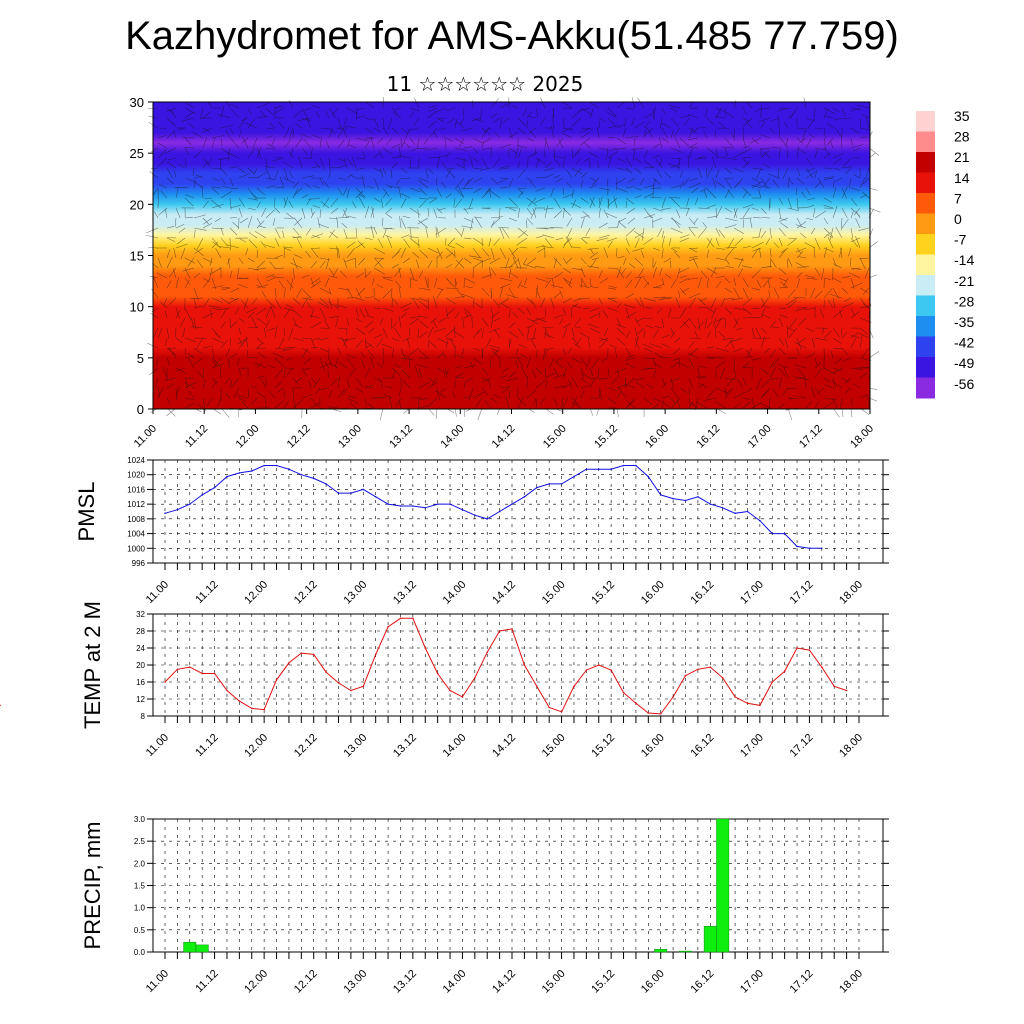  Describe the element at coordinates (962, 137) in the screenshot. I see `colorbar-label: 28` at that location.